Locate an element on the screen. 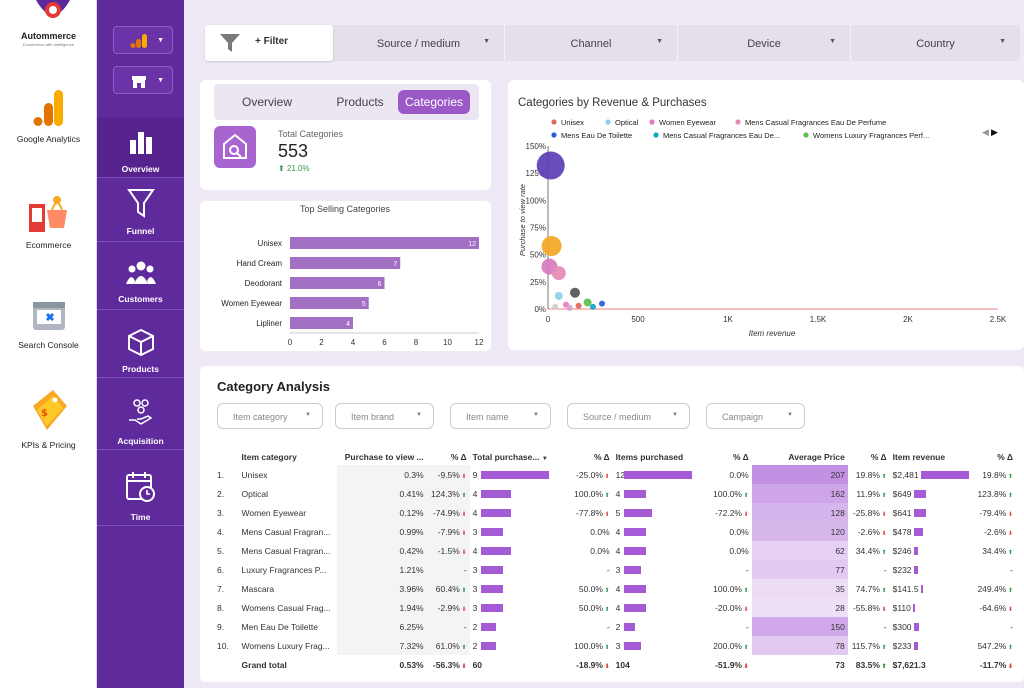 This screenshot has height=688, width=1024. store-selector: ▼ is located at coordinates (143, 80).